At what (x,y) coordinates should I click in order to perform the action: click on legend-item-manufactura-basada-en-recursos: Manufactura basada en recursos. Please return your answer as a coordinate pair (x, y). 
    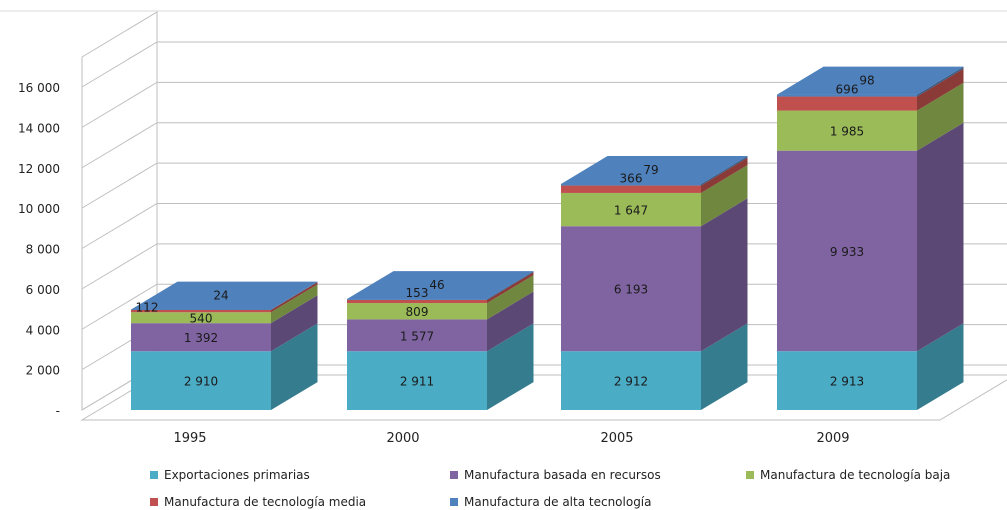
    Looking at the image, I should click on (555, 475).